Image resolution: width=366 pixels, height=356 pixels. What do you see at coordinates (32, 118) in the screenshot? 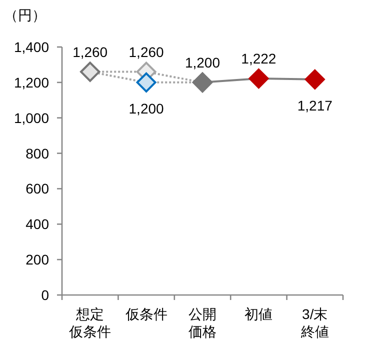
I see `y-tick-label: 1,000` at bounding box center [32, 118].